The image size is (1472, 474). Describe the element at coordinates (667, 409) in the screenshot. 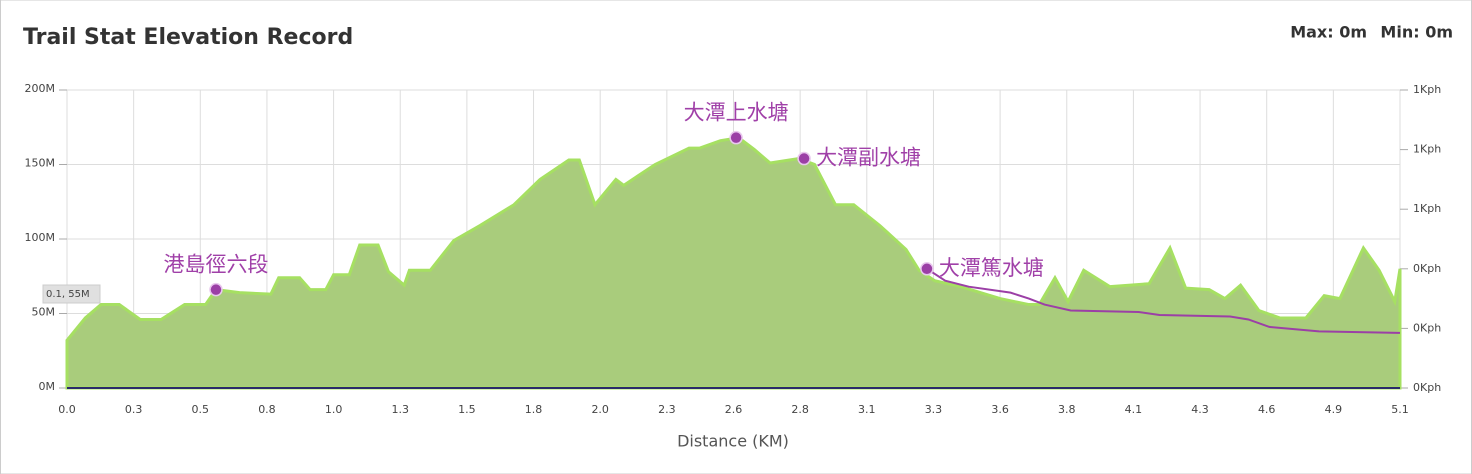

I see `x-tick-label: 2.3` at that location.